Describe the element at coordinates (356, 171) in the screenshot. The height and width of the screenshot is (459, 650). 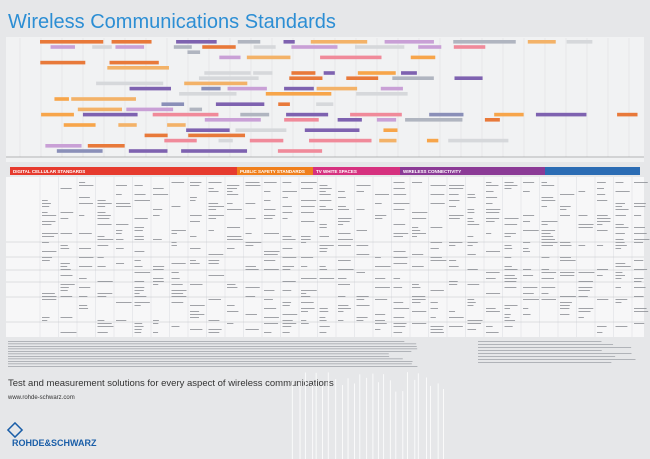
I see `section-band` at that location.